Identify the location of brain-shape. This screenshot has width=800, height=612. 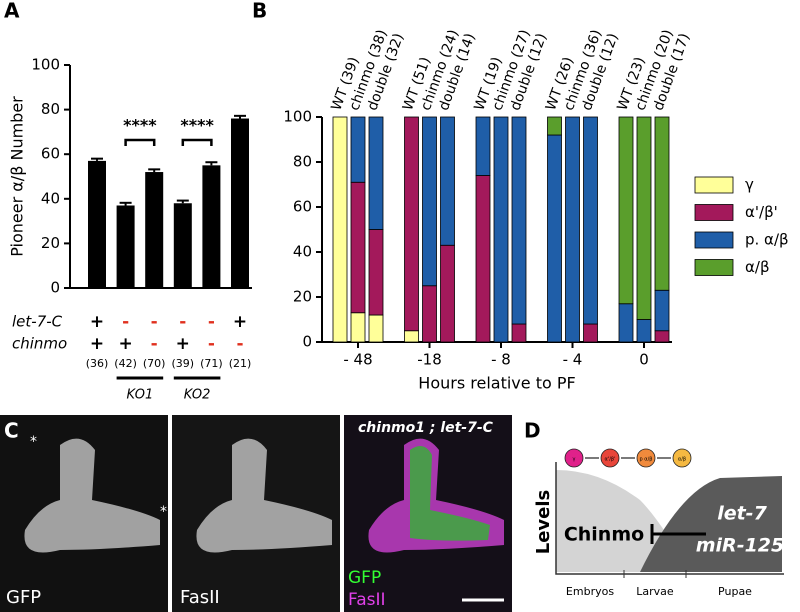
(264, 495).